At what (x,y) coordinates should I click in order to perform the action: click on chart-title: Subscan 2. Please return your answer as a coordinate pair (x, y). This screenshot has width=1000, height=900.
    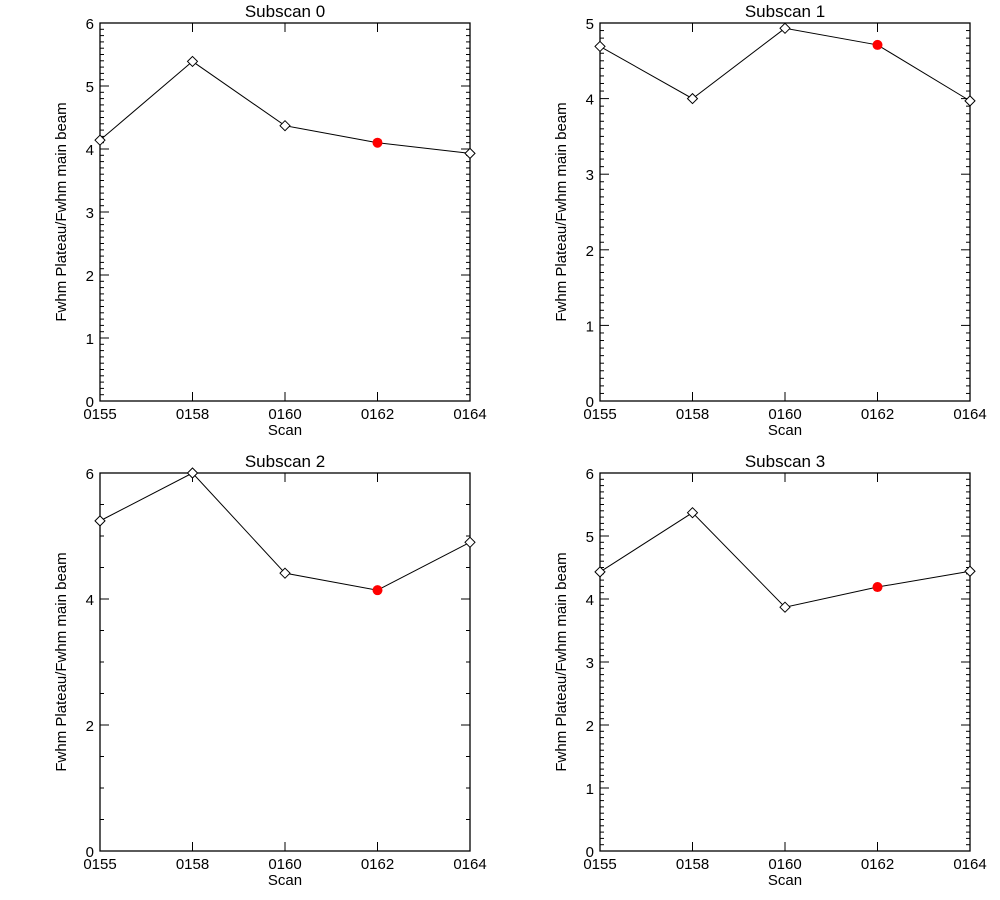
    Looking at the image, I should click on (285, 461).